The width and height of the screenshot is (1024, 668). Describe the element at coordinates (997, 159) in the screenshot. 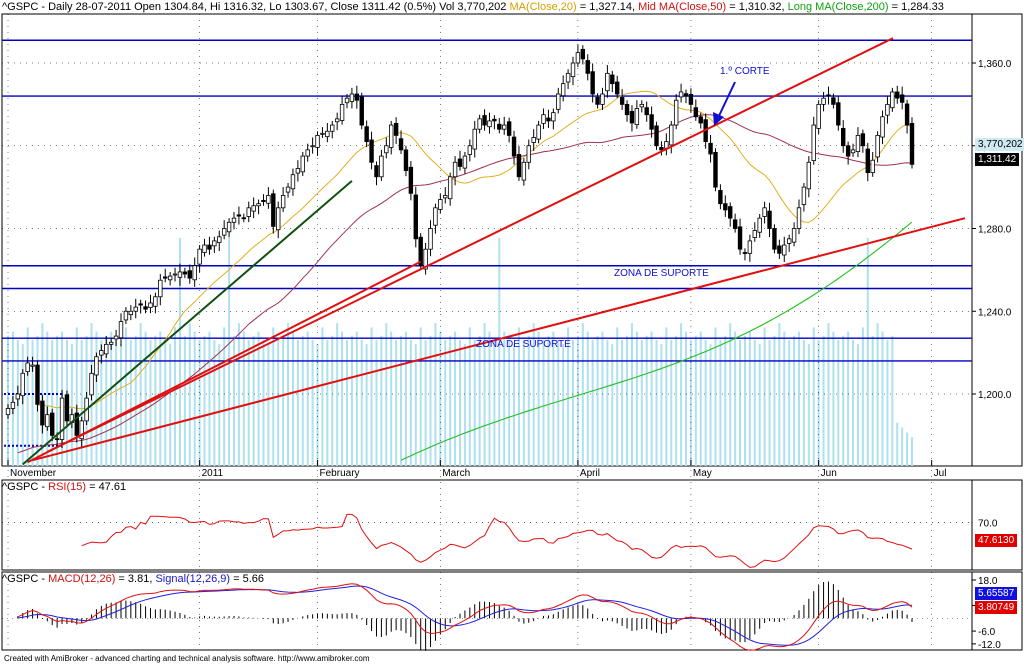

I see `last-close-label: 1,311.42` at that location.